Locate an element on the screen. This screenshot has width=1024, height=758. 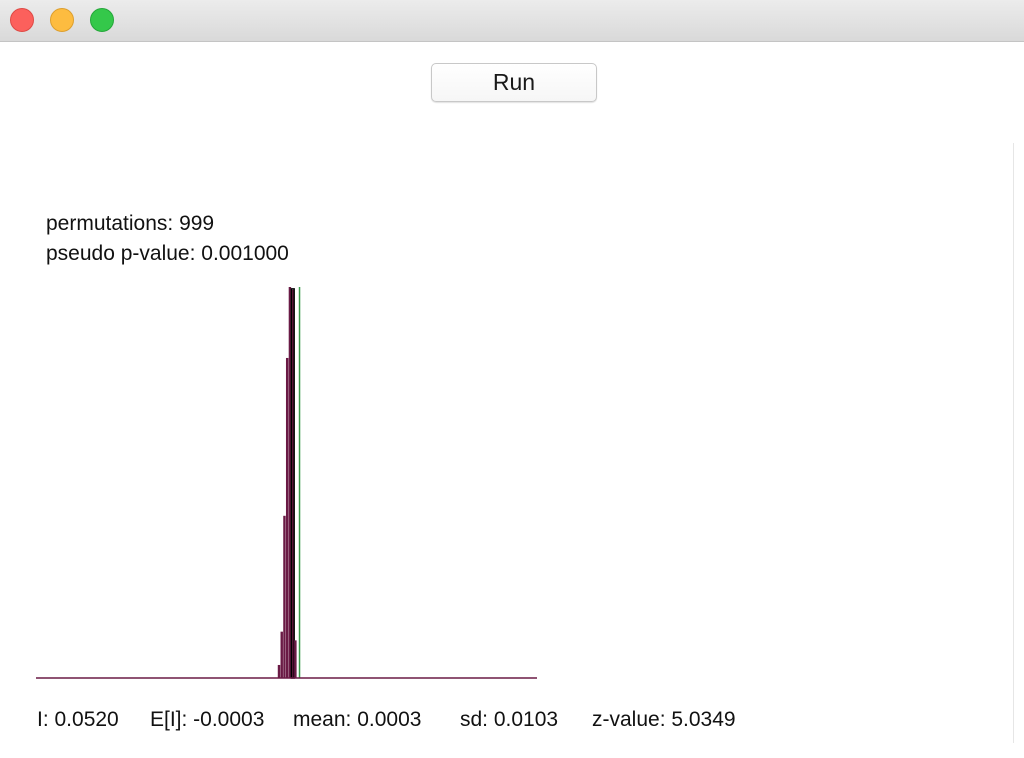
close-window-button is located at coordinates (22, 20).